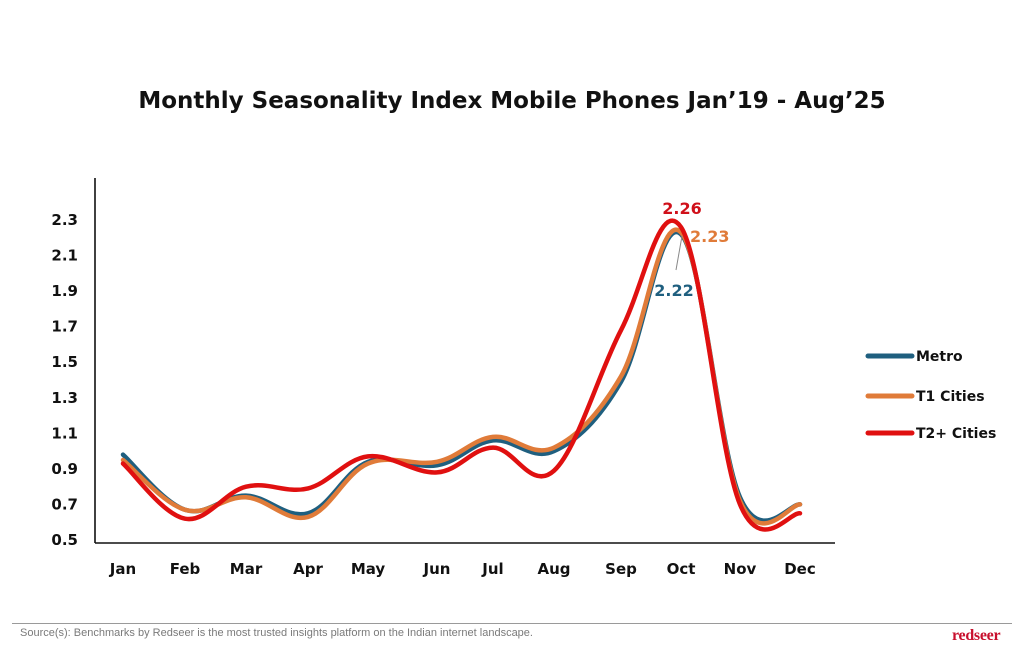 The width and height of the screenshot is (1024, 655). What do you see at coordinates (64, 380) in the screenshot?
I see `y-tick-labels: 0.5 0.7 0.9 1.1 1.3 1.5 1.7 1.9 2.1 2.3` at bounding box center [64, 380].